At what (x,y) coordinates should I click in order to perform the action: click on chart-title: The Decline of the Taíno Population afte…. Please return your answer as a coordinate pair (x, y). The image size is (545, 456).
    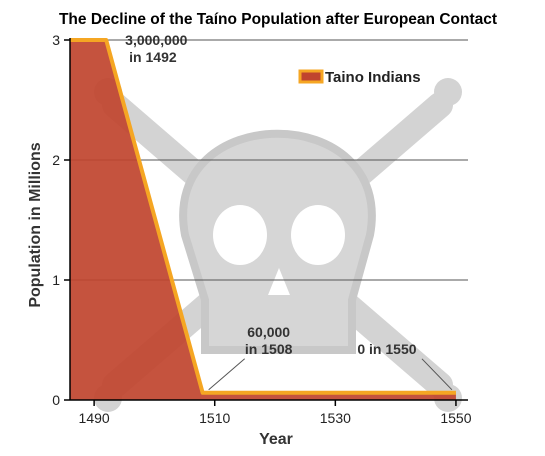
    Looking at the image, I should click on (278, 19).